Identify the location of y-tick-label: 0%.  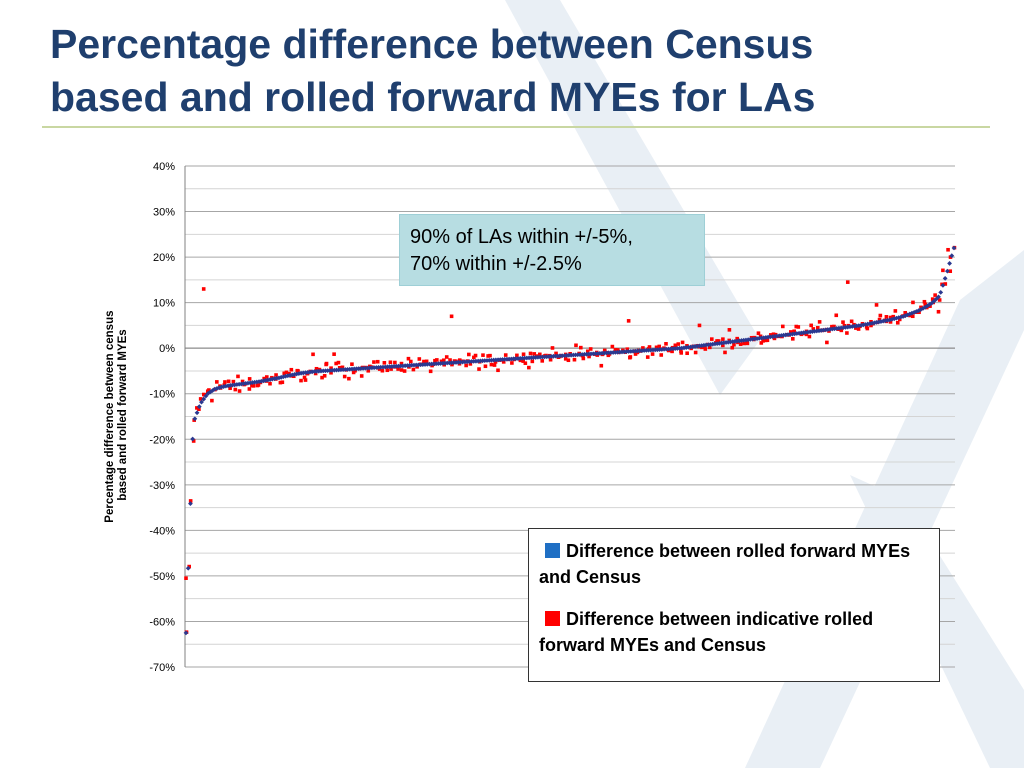
(167, 349).